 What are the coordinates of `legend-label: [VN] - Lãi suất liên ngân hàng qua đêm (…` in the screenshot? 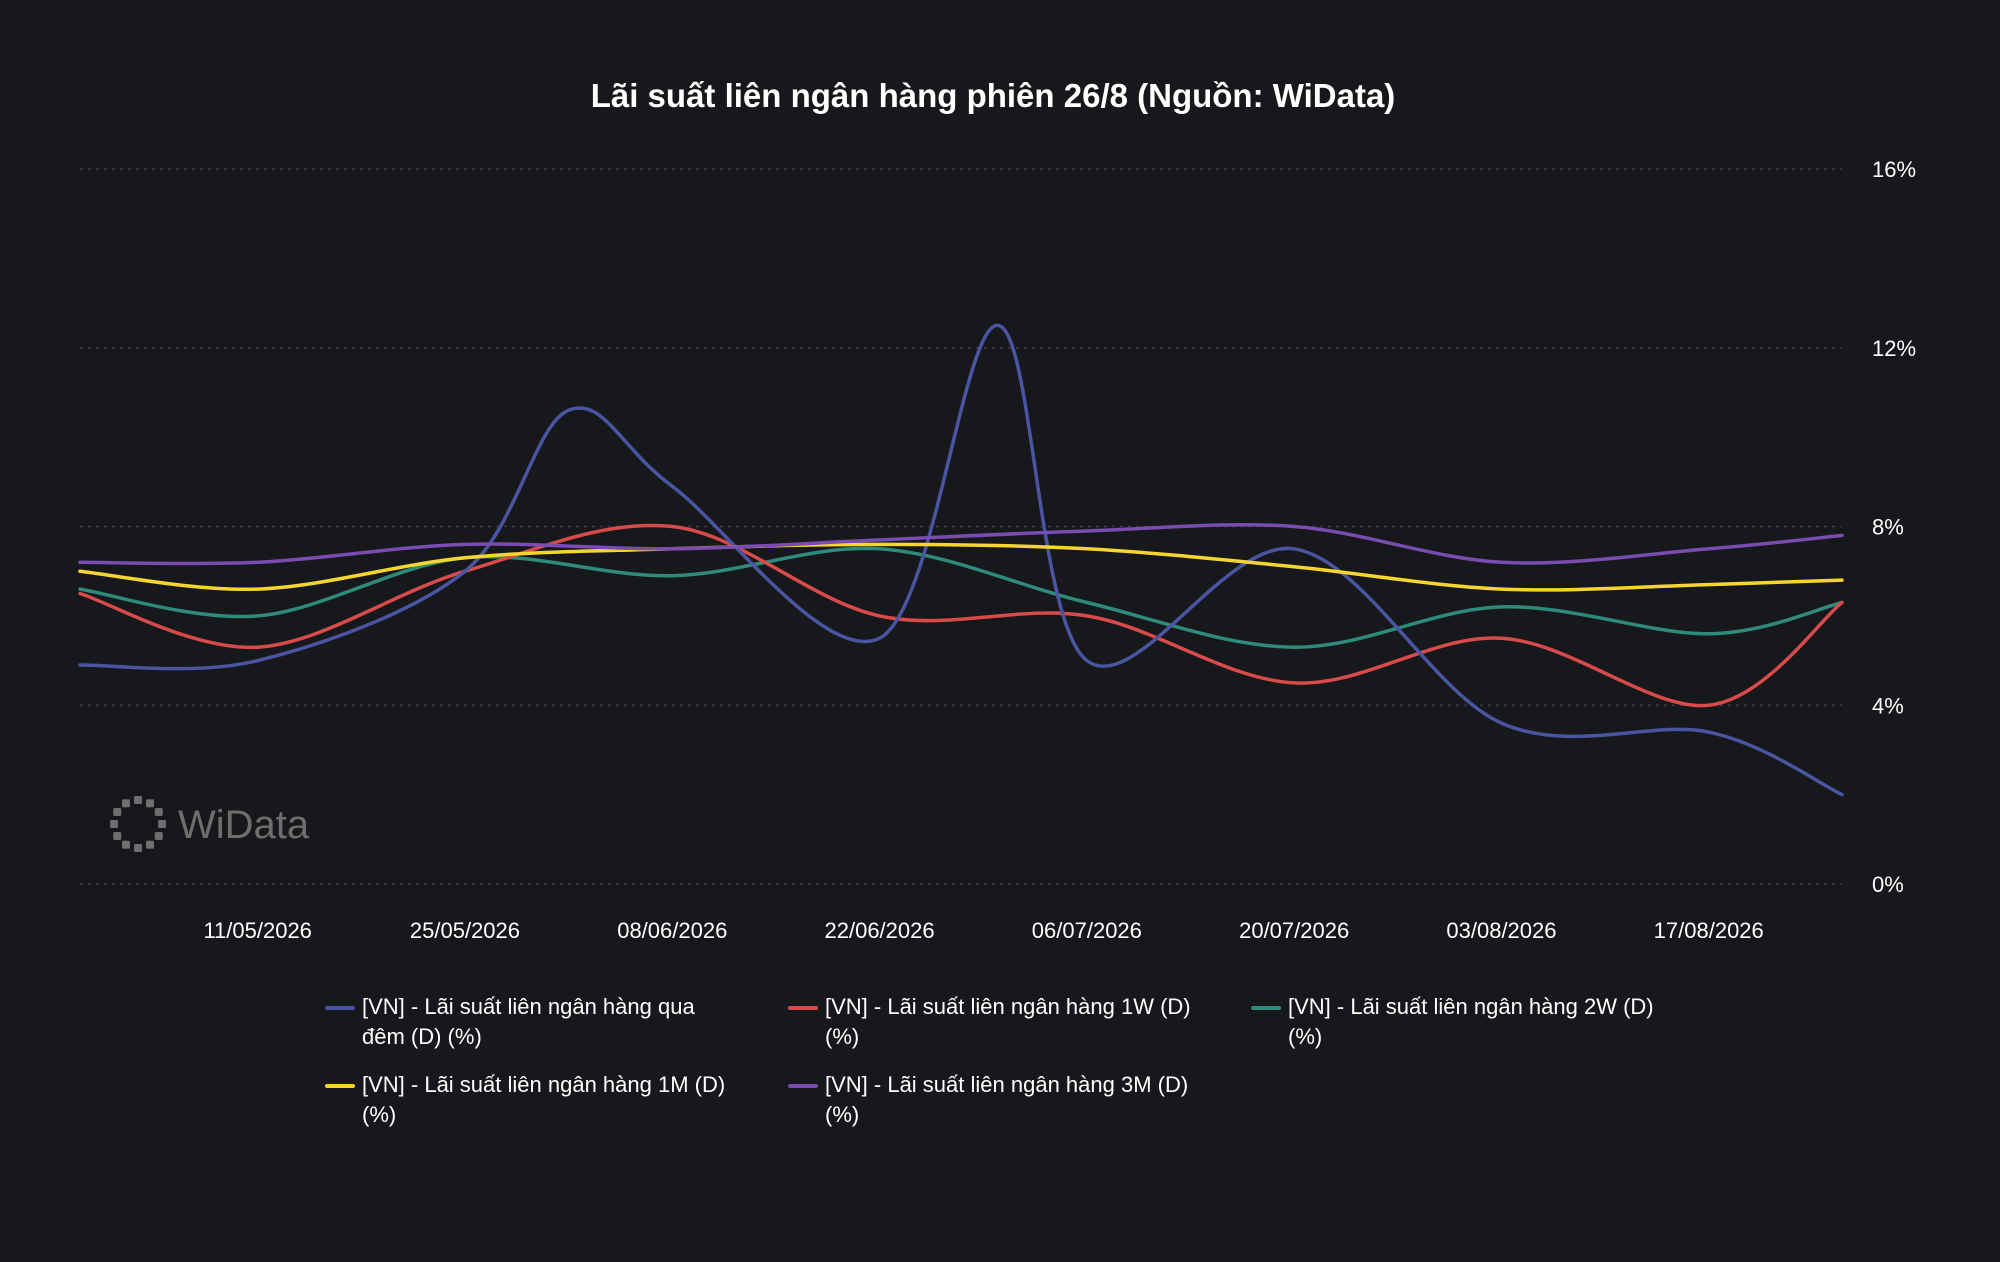 It's located at (528, 1021).